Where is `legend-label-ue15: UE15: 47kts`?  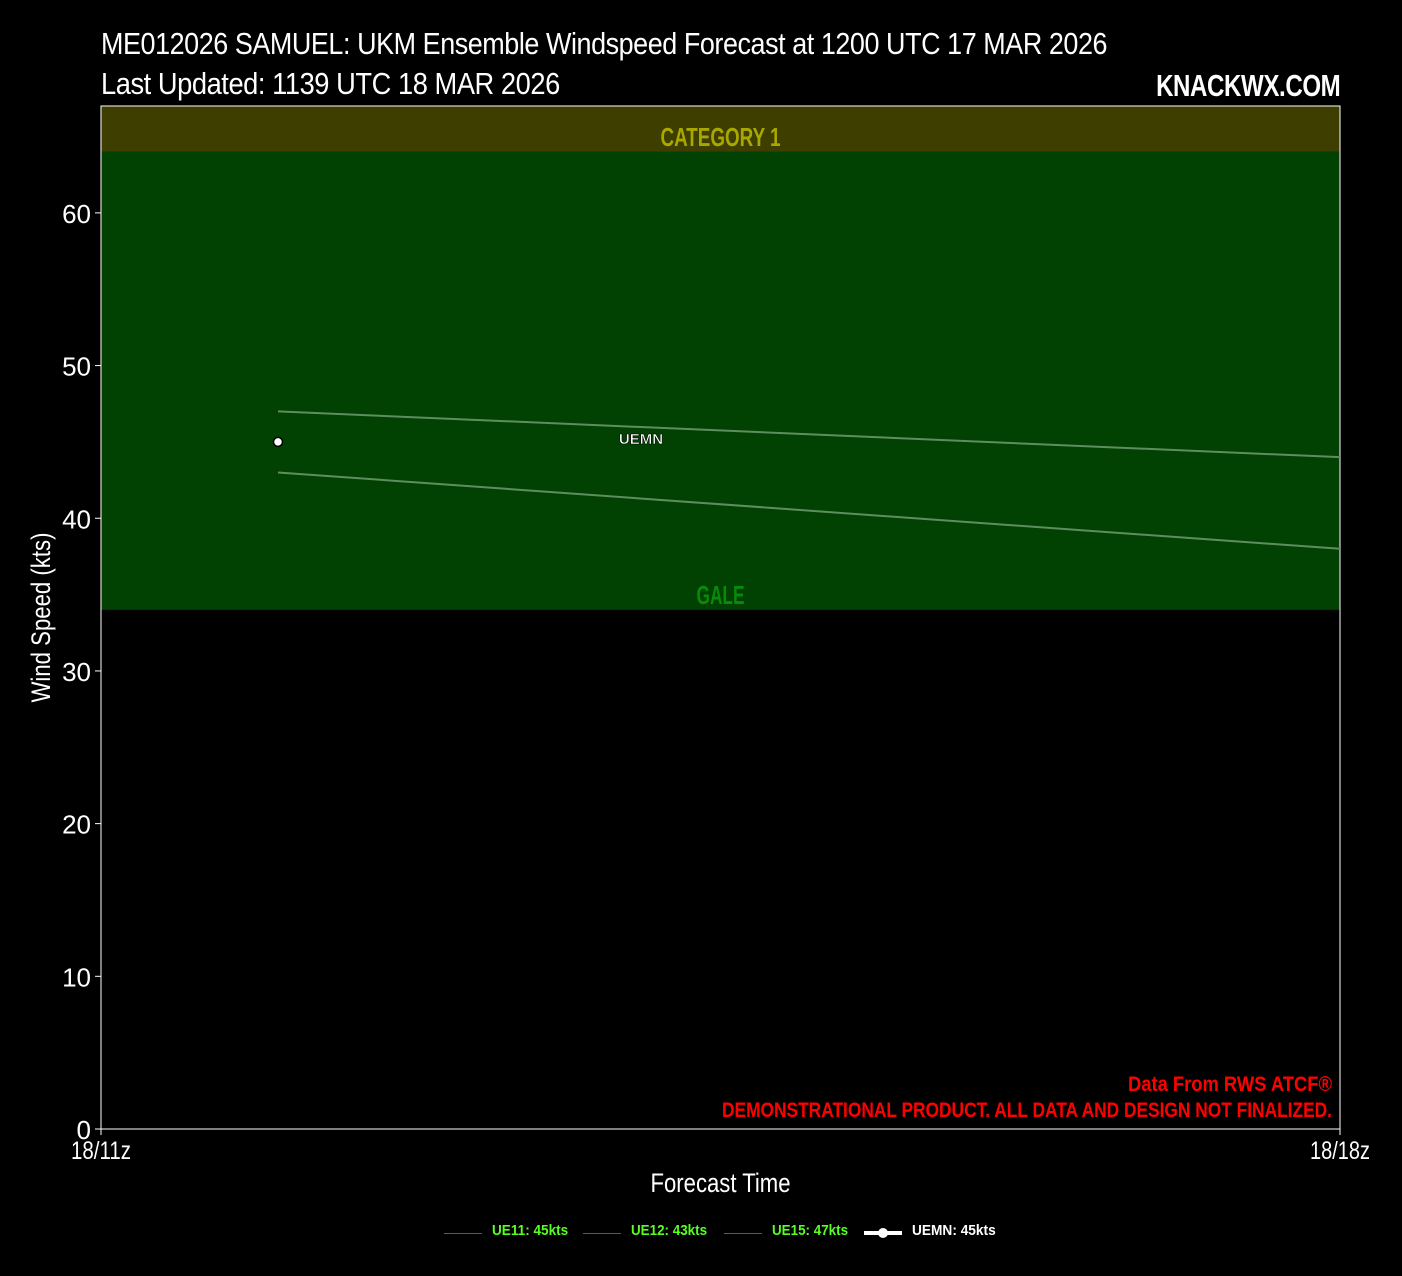 legend-label-ue15: UE15: 47kts is located at coordinates (810, 1230).